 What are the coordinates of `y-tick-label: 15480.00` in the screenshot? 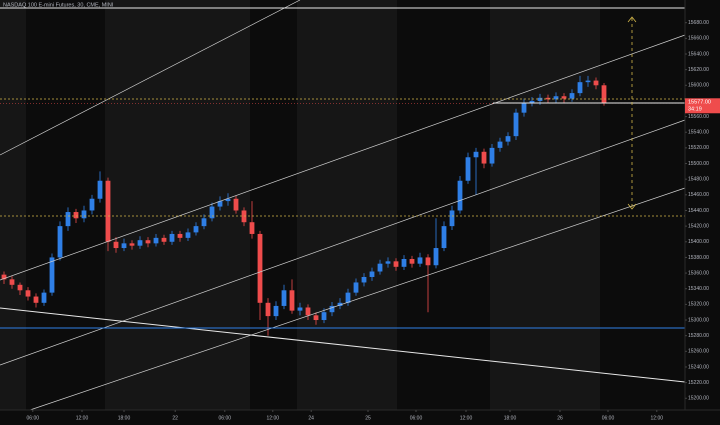 It's located at (698, 180).